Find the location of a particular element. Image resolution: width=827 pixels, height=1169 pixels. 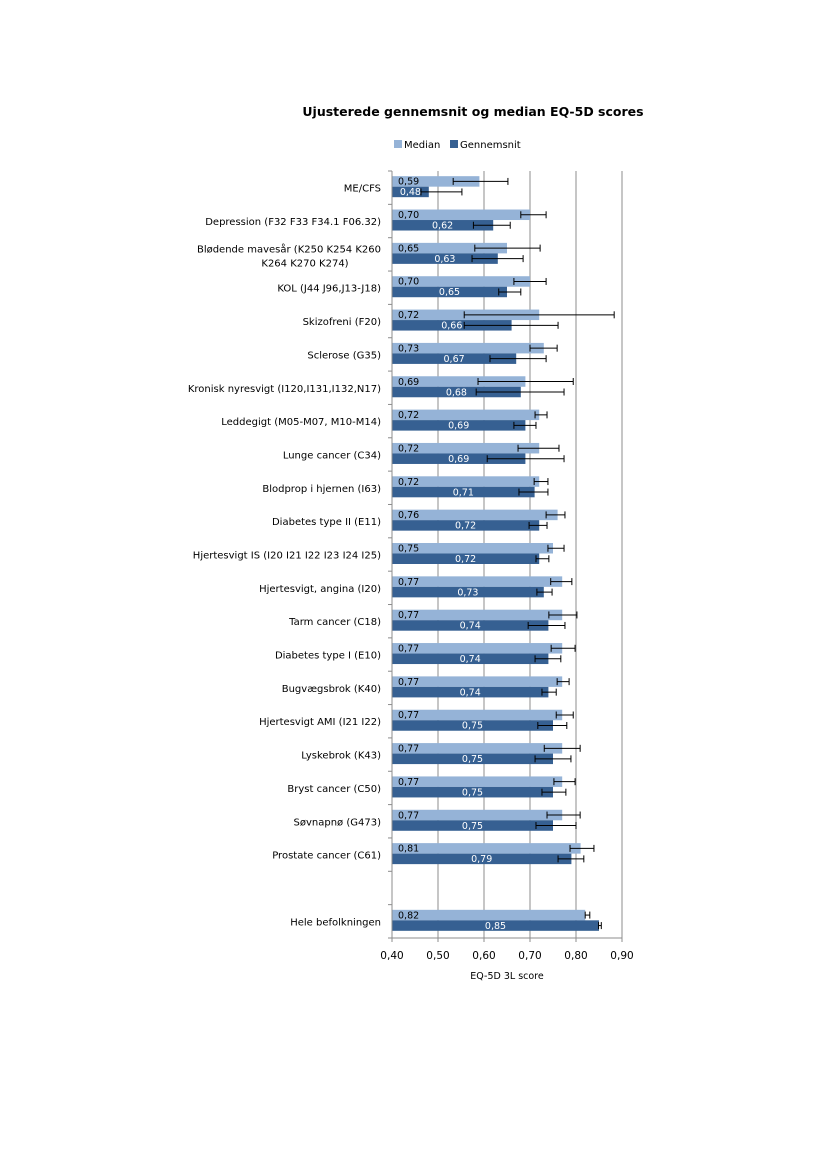

x-tick-label: 0,80 is located at coordinates (575, 956).